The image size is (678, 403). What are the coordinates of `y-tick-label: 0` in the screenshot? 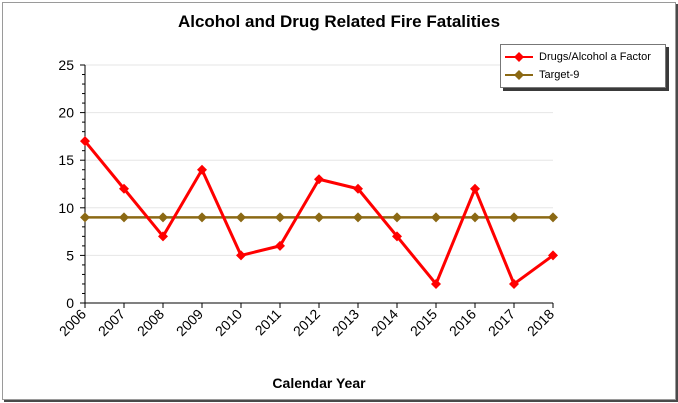 It's located at (70, 303).